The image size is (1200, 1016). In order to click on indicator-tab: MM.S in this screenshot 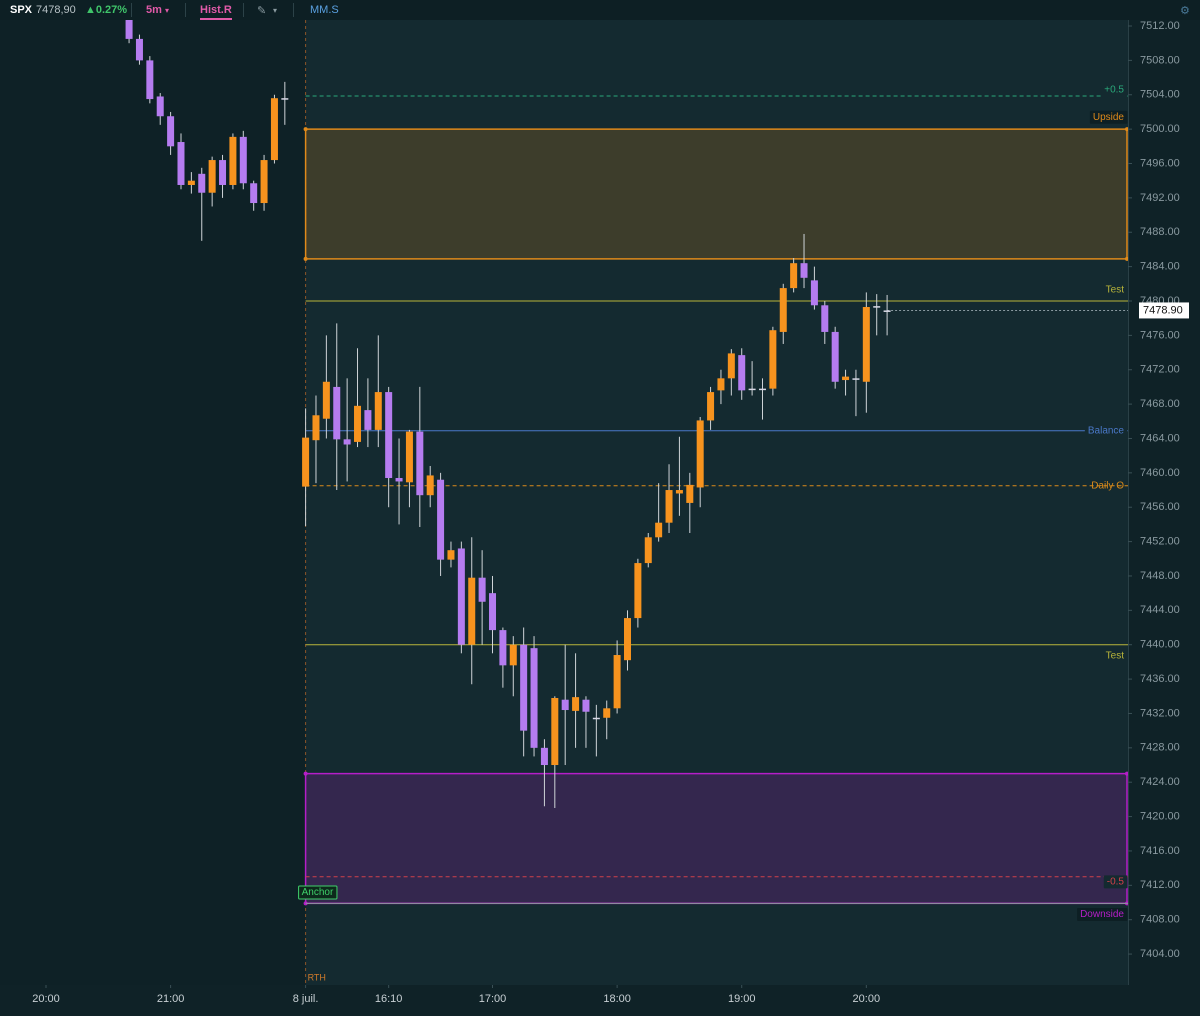, I will do `click(324, 10)`.